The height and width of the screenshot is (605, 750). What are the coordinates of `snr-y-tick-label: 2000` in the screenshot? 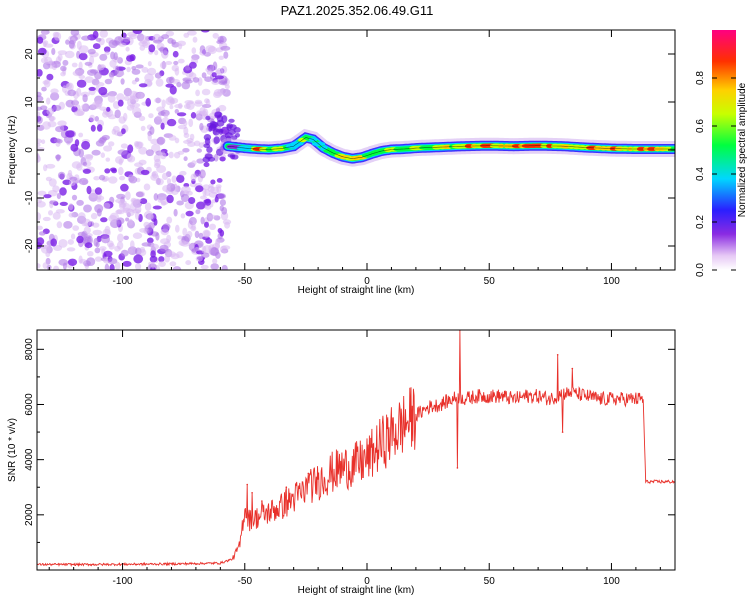 It's located at (29, 514).